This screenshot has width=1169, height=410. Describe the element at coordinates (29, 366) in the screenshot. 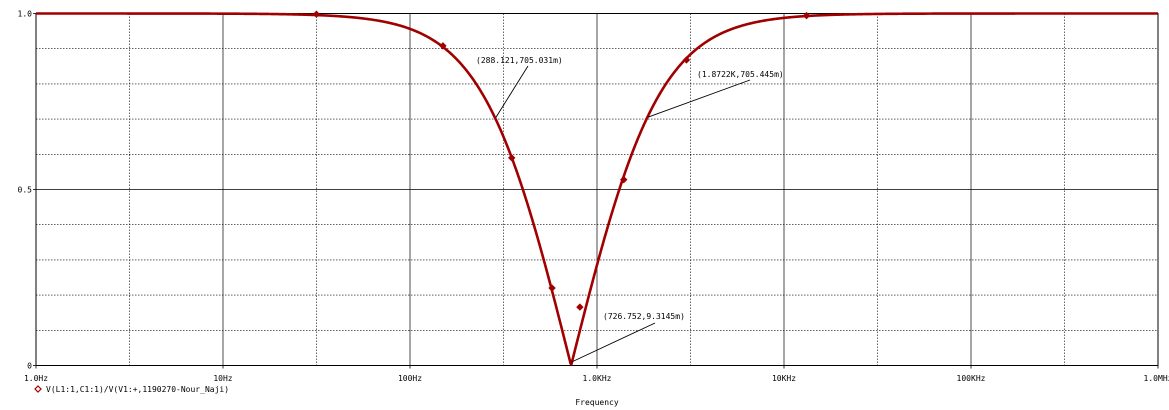

I see `y-tick-label: 0` at that location.